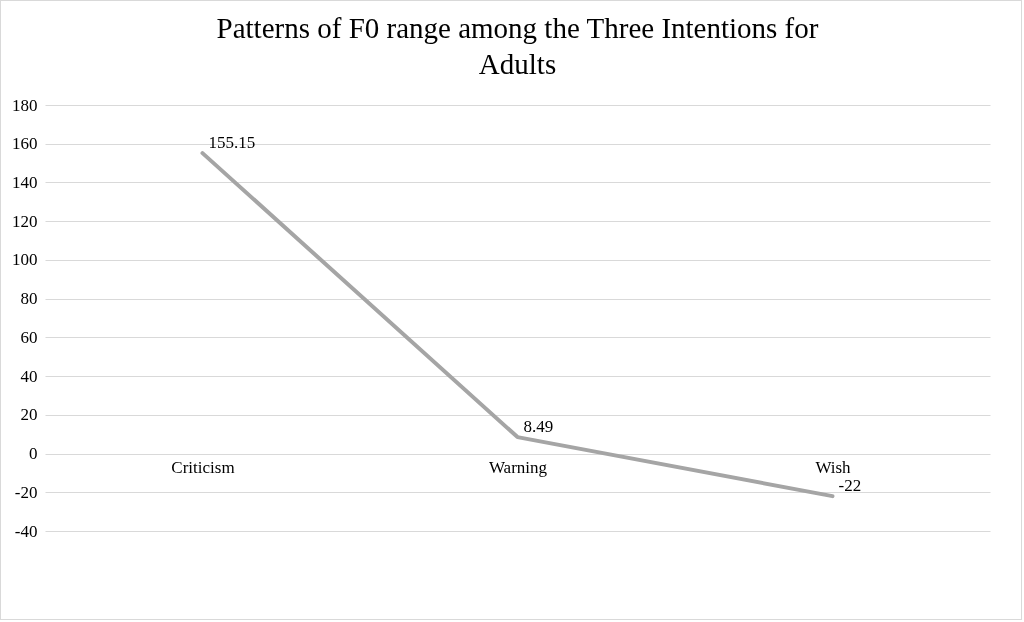 This screenshot has height=622, width=1024. Describe the element at coordinates (833, 468) in the screenshot. I see `x-tick-label: Wish` at that location.